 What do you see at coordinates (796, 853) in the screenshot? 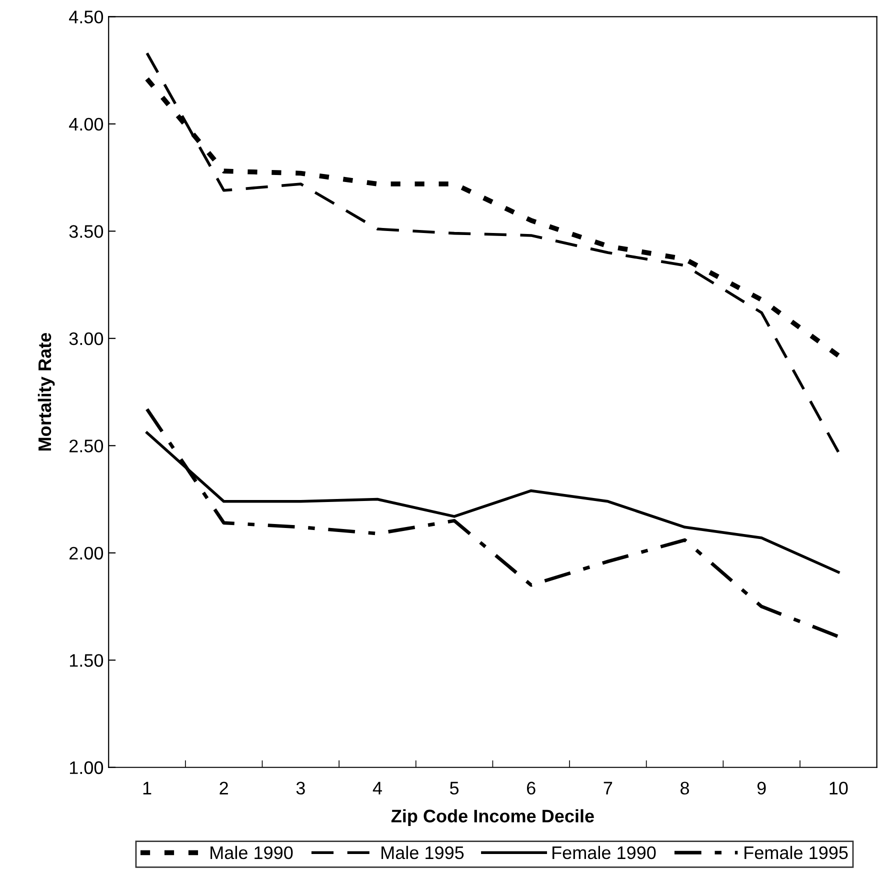
I see `legend-label: Female 1995` at bounding box center [796, 853].